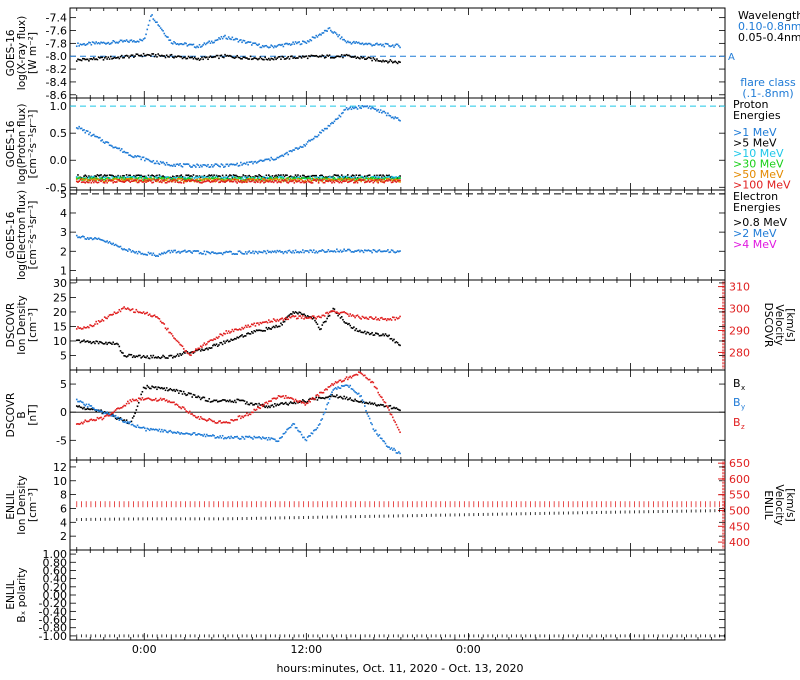 The height and width of the screenshot is (680, 800). What do you see at coordinates (33, 235) in the screenshot?
I see `electron-y-label: [cm⁻²s⁻¹sr⁻¹]` at bounding box center [33, 235].